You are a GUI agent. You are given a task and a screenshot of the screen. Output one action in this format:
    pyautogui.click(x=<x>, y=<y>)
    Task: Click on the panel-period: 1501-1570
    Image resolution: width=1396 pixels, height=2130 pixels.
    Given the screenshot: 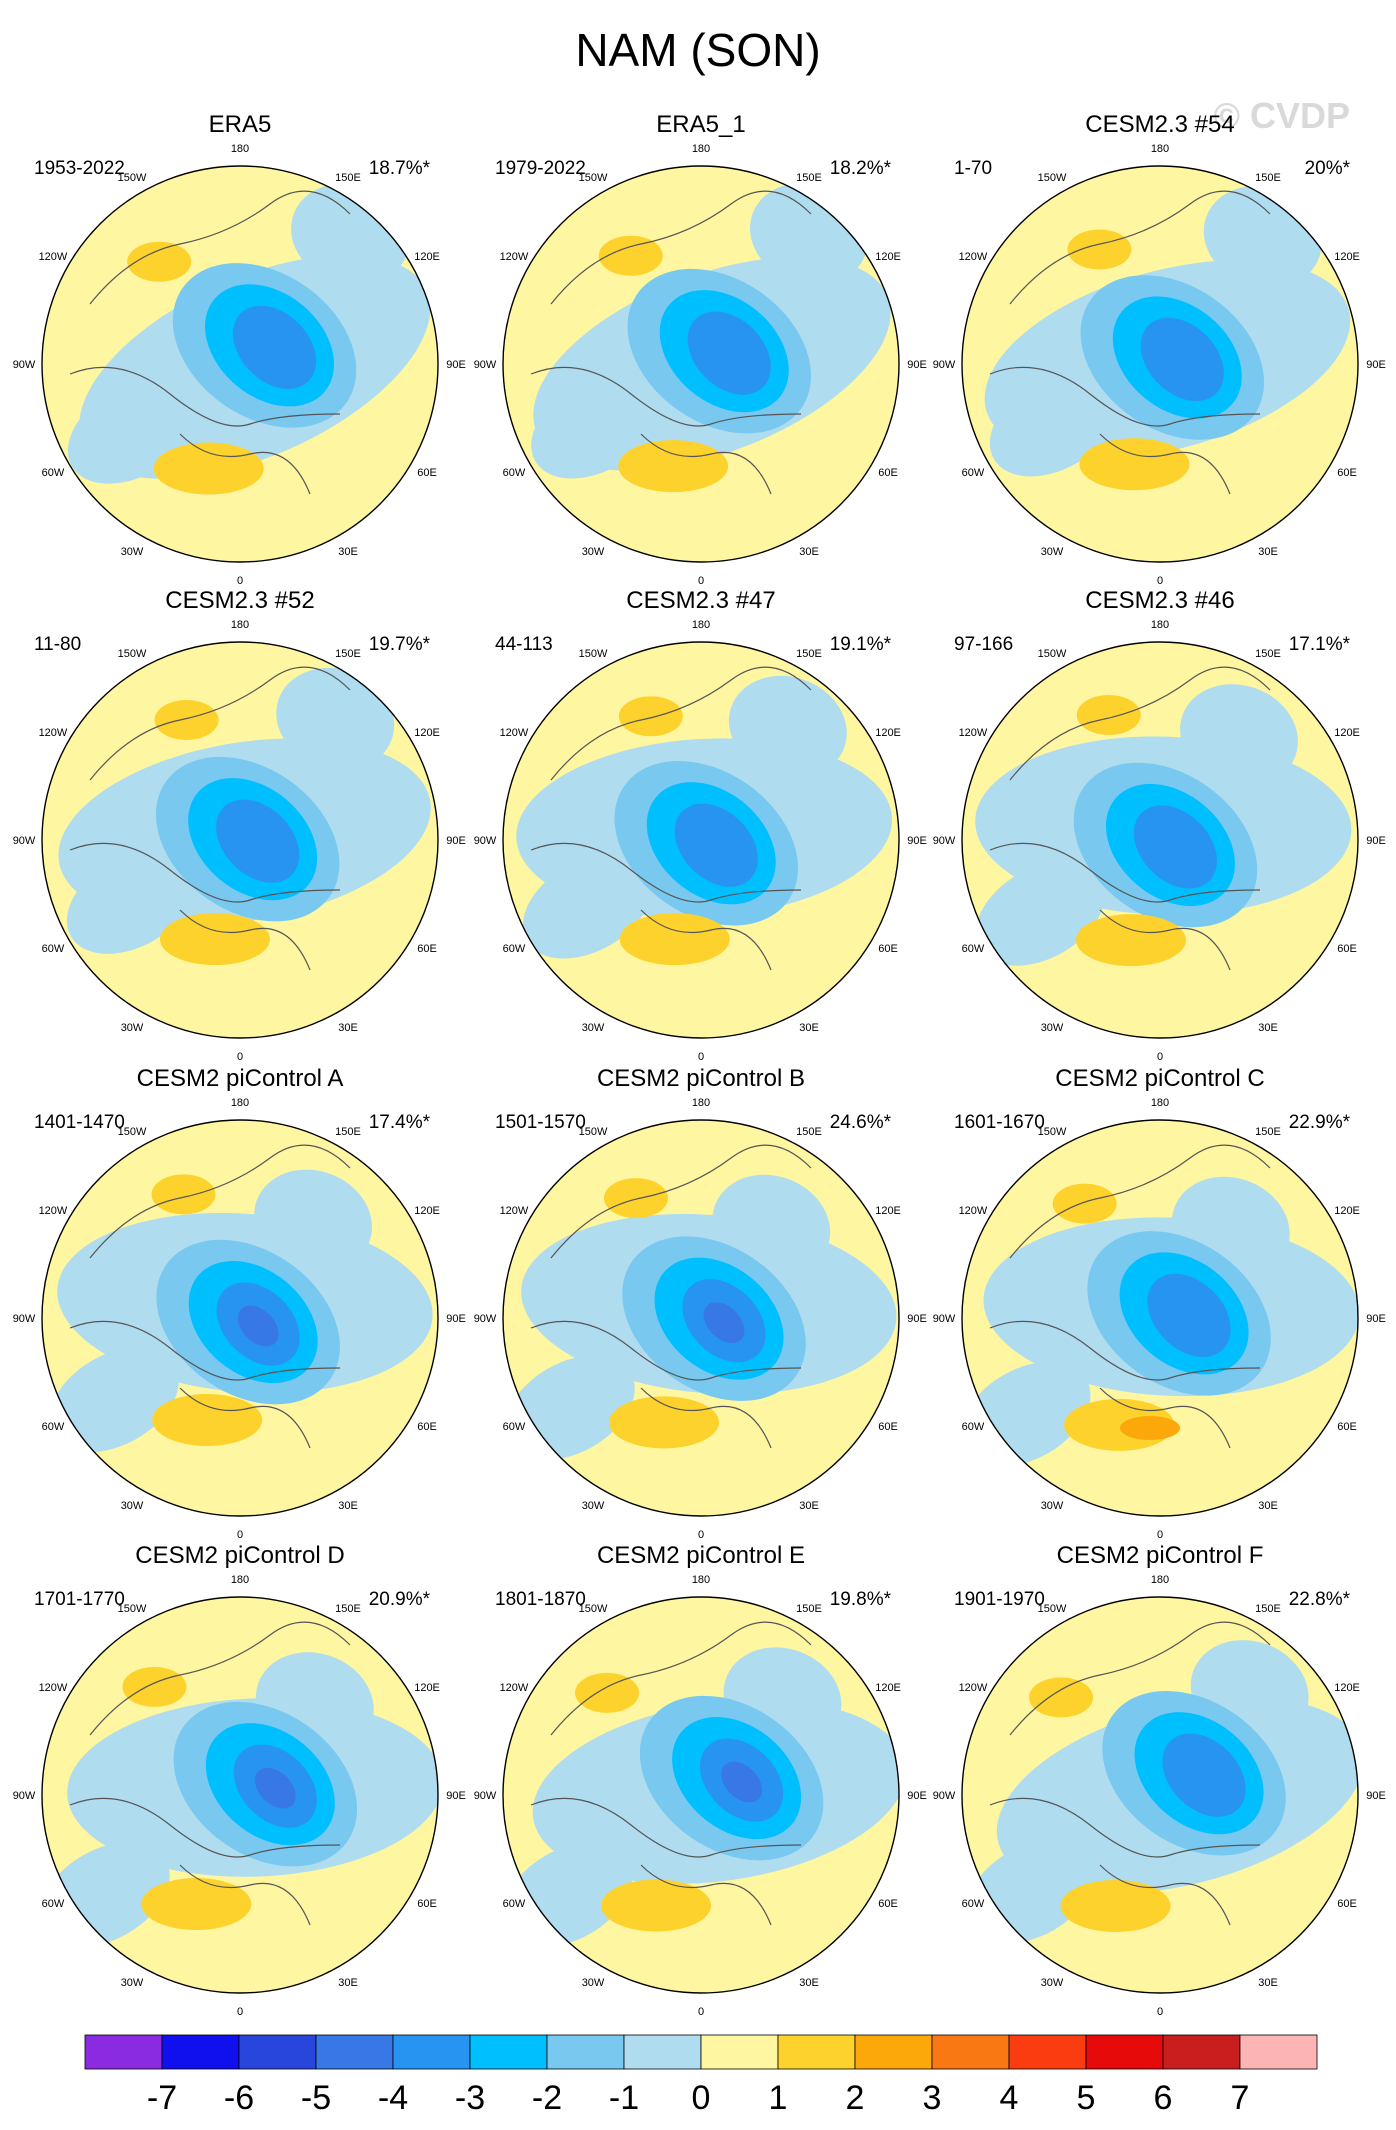 What is the action you would take?
    pyautogui.click(x=540, y=1122)
    